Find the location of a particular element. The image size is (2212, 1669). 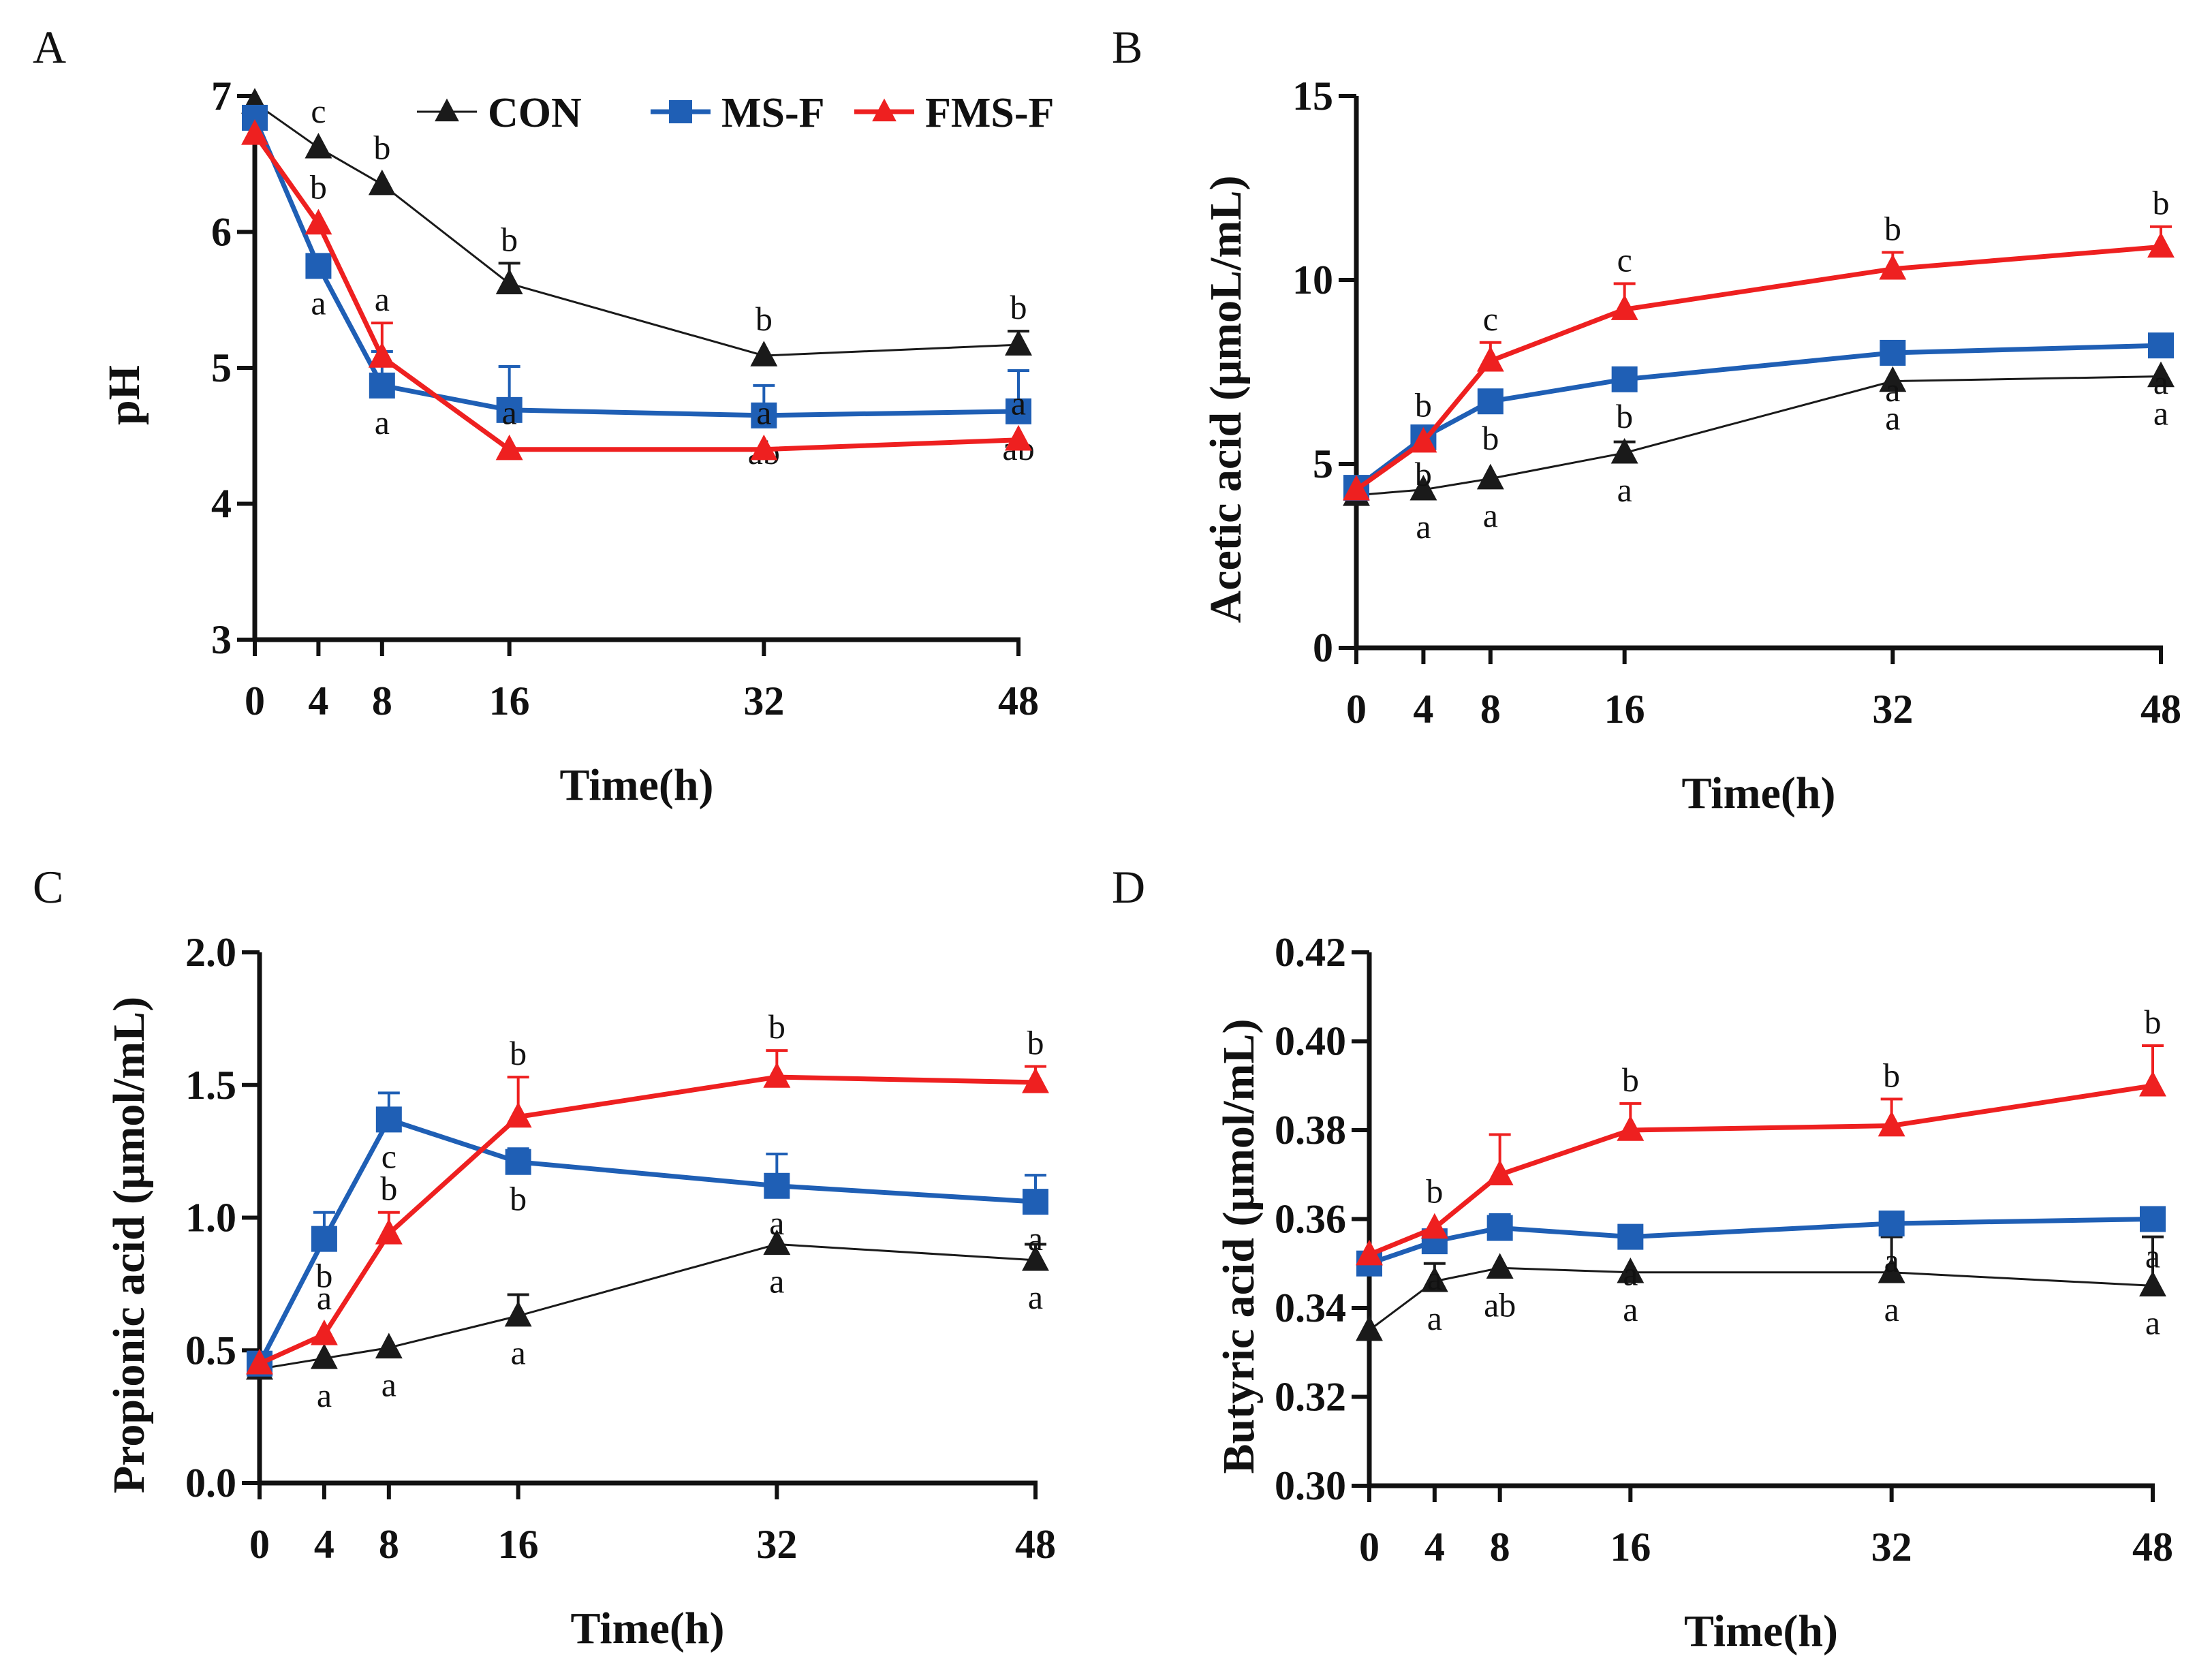

y-tick-label: 0.30 is located at coordinates (1310, 1485).